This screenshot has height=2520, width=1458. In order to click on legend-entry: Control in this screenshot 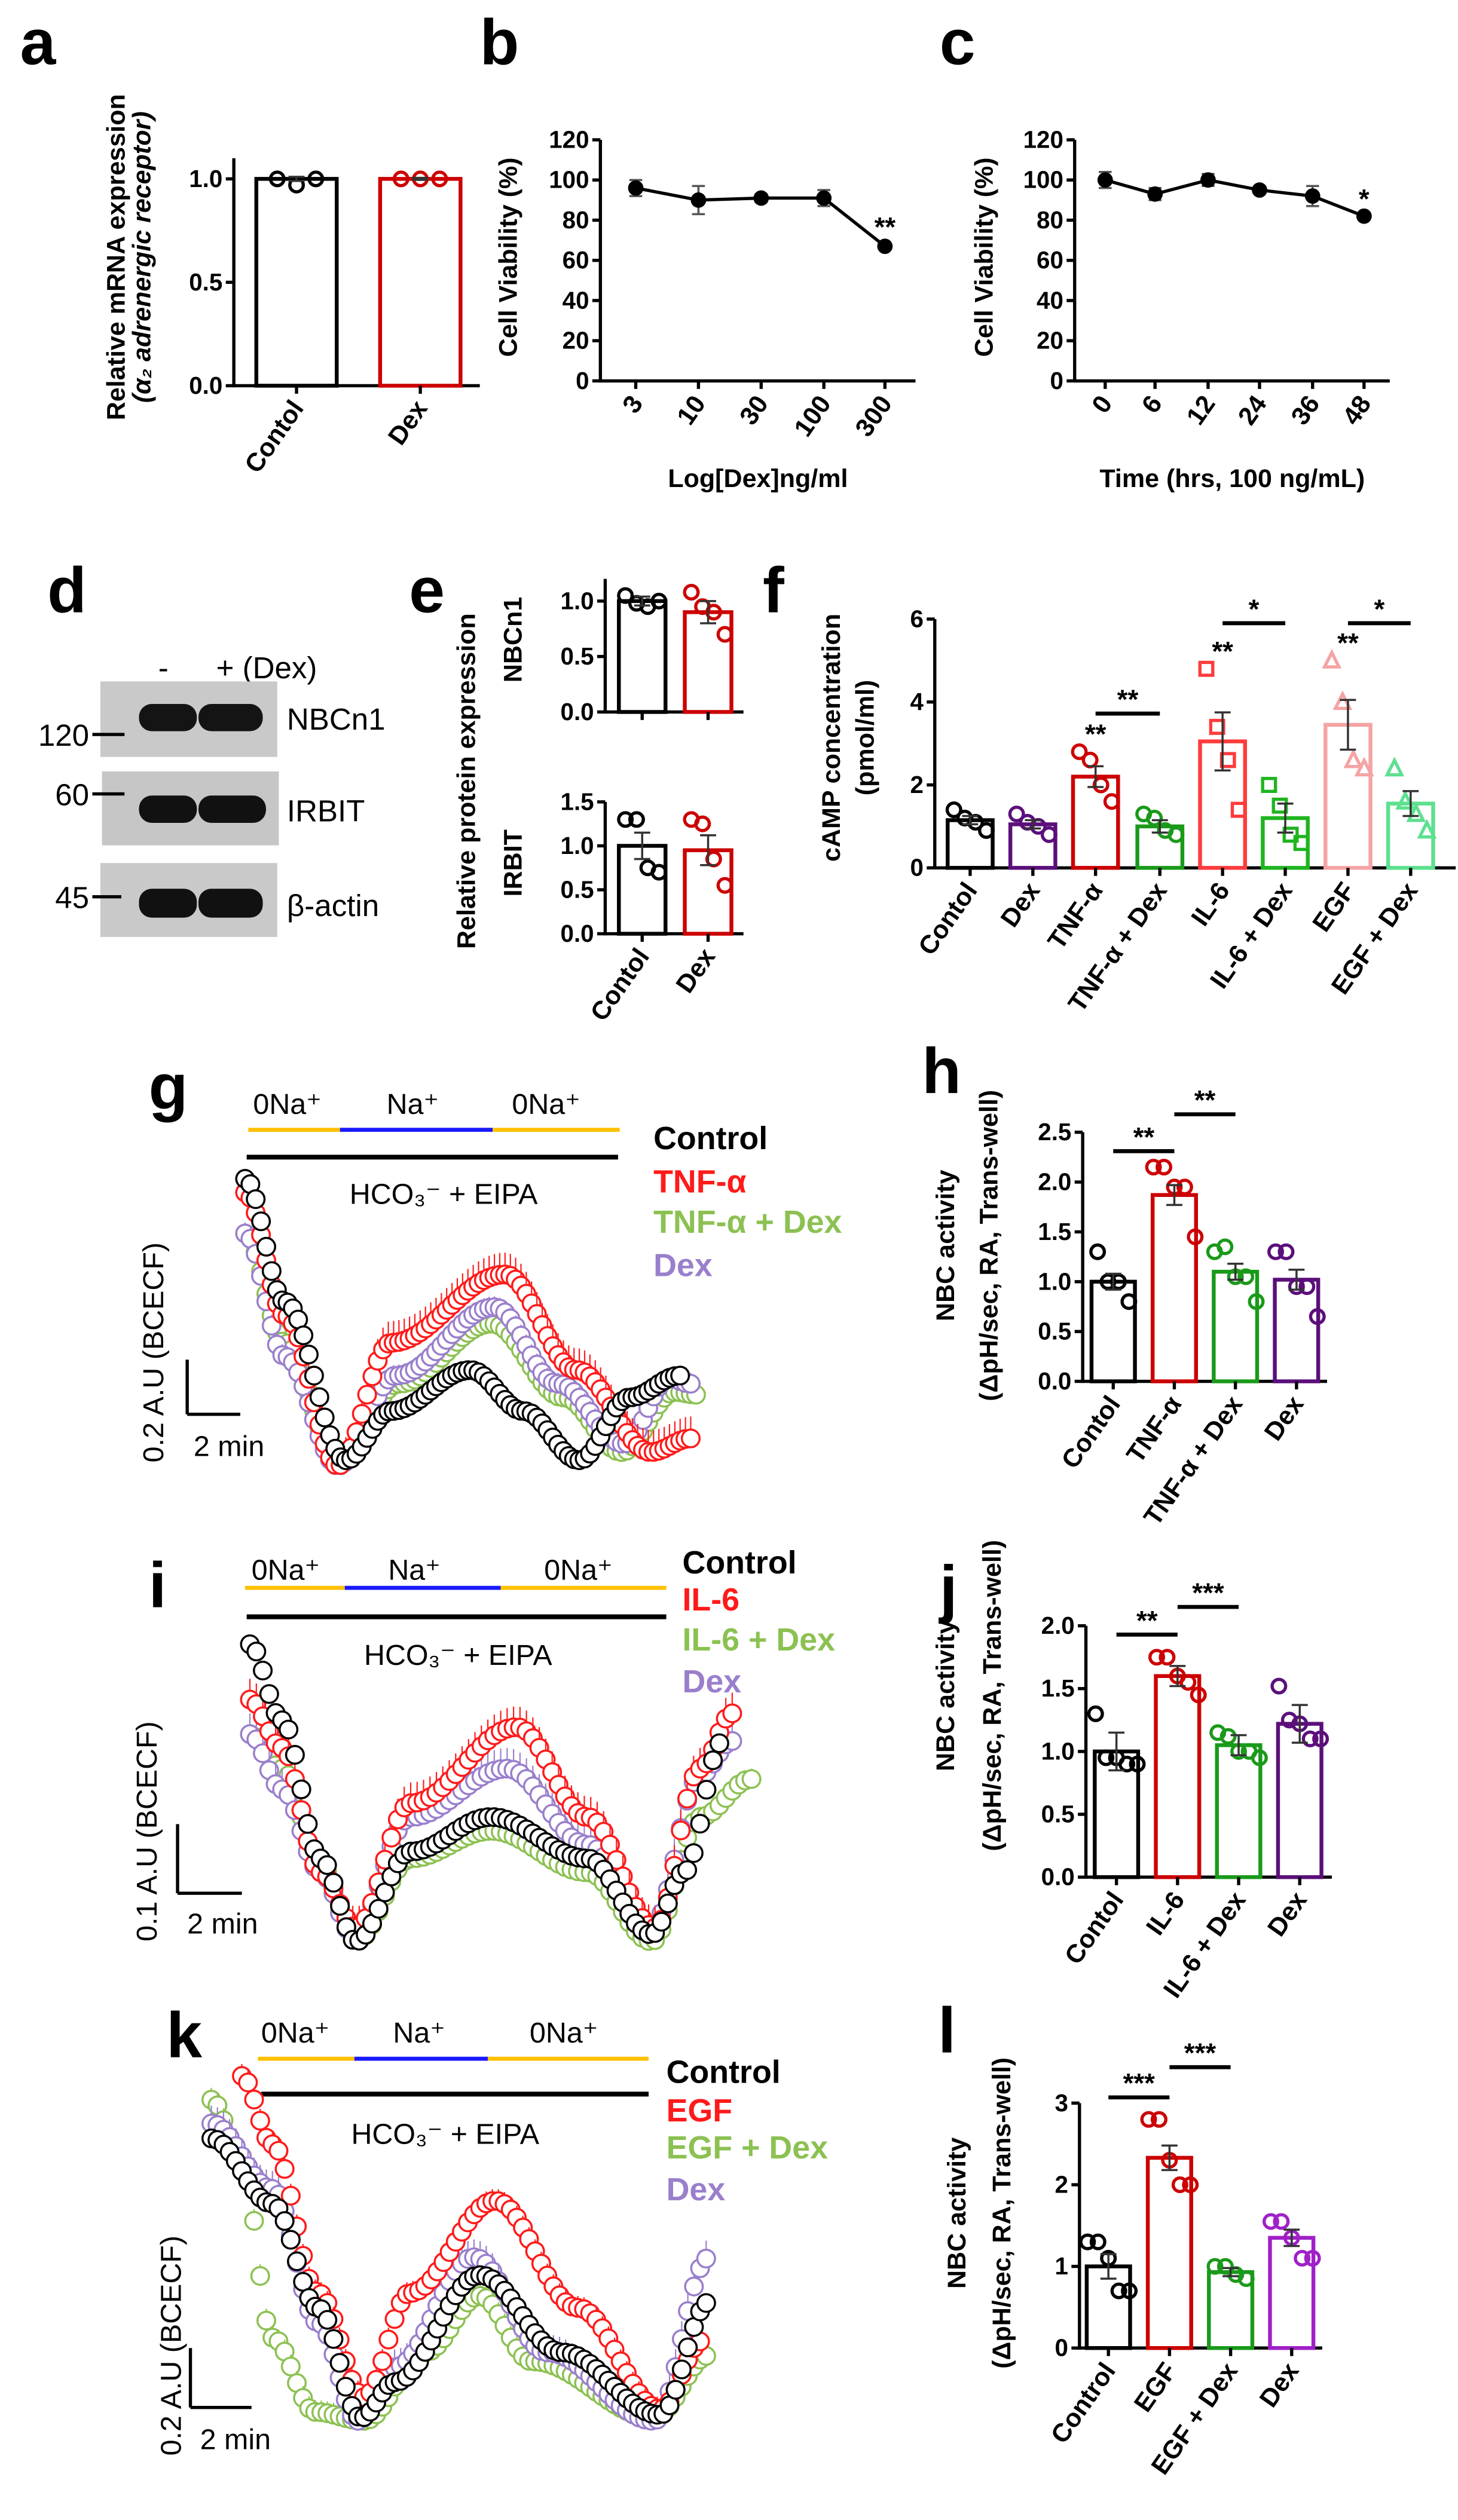, I will do `click(724, 2072)`.